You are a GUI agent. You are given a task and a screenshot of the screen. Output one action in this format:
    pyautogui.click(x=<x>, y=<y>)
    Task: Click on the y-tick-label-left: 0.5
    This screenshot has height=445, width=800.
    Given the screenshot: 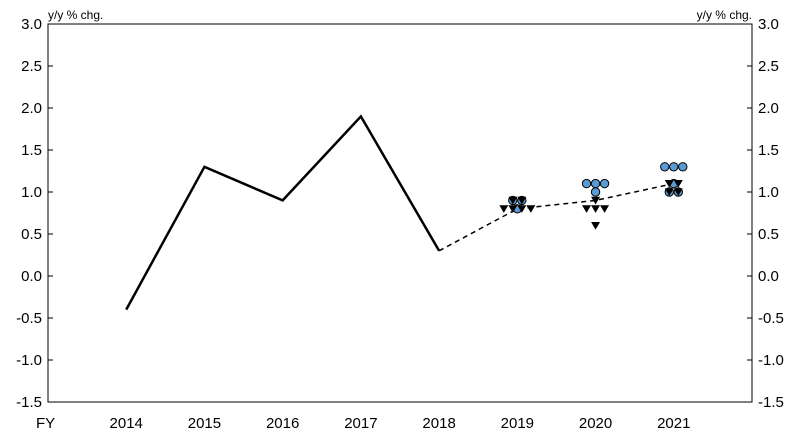 What is the action you would take?
    pyautogui.click(x=31, y=234)
    